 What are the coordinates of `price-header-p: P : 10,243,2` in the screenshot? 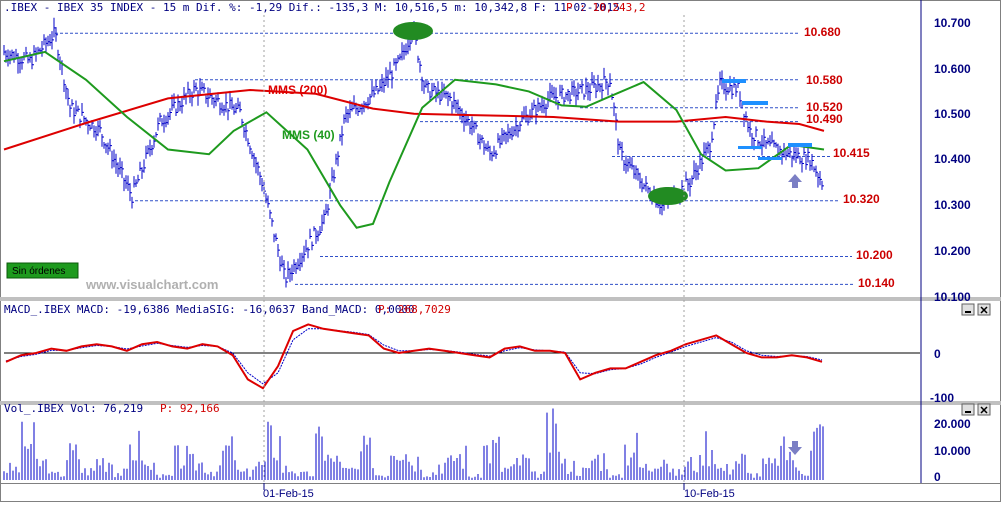 It's located at (605, 7).